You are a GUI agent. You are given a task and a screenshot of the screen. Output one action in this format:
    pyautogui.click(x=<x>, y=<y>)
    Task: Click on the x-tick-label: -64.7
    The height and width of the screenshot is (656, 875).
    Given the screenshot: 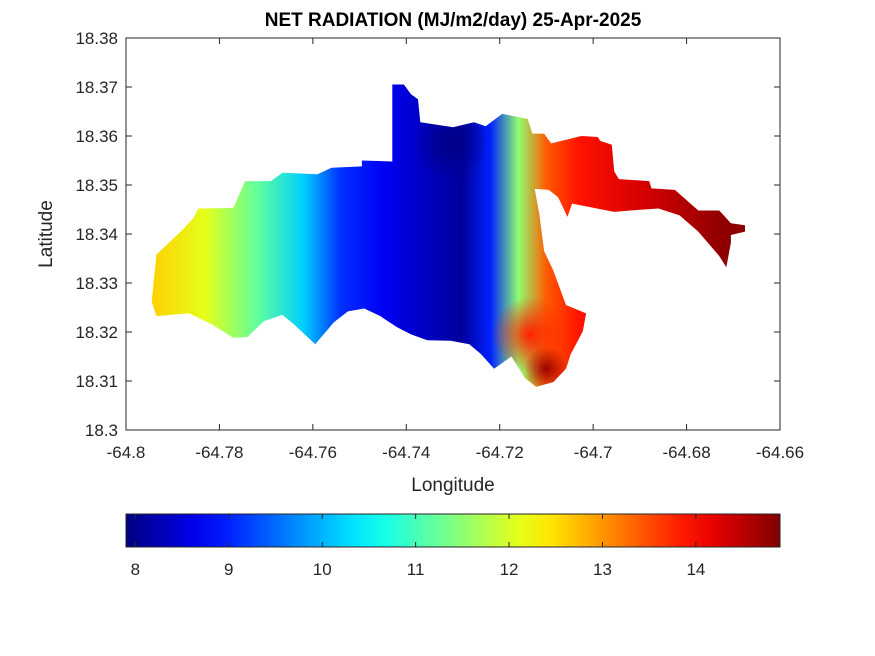 What is the action you would take?
    pyautogui.click(x=593, y=452)
    